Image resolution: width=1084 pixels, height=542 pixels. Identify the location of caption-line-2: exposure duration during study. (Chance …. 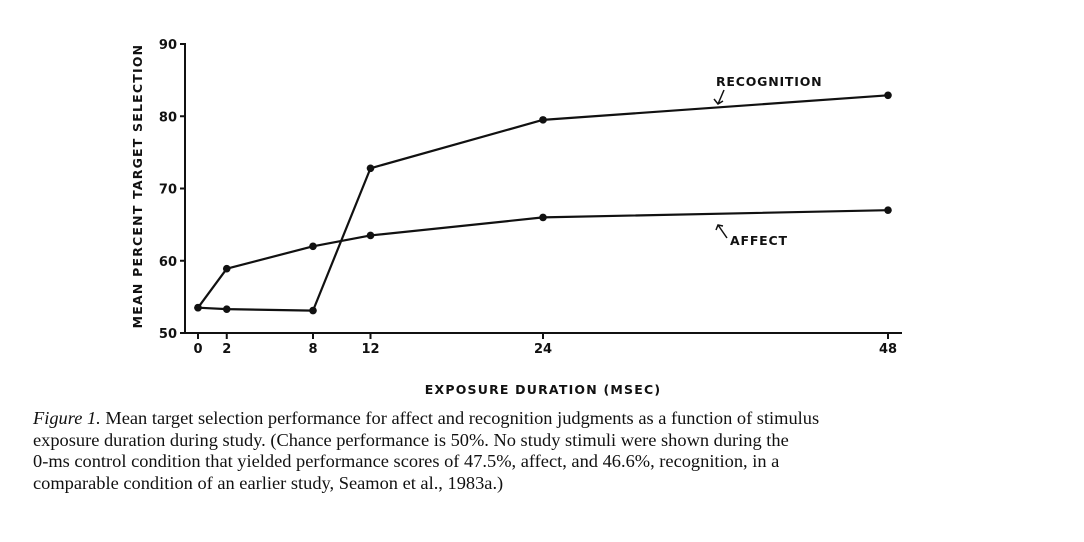
(411, 439).